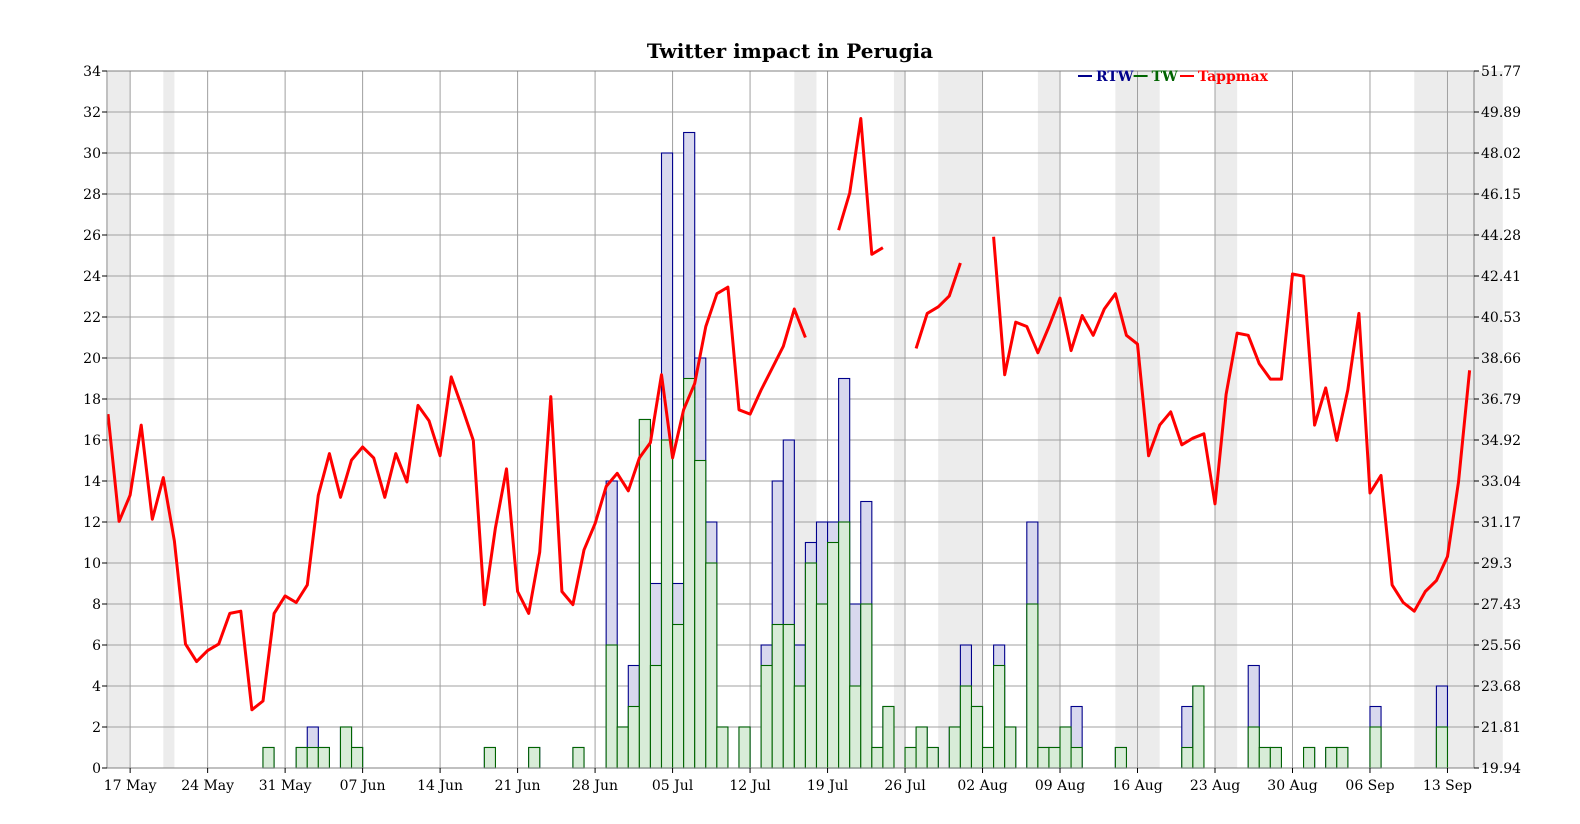  What do you see at coordinates (96, 646) in the screenshot?
I see `left-tick-label: 6` at bounding box center [96, 646].